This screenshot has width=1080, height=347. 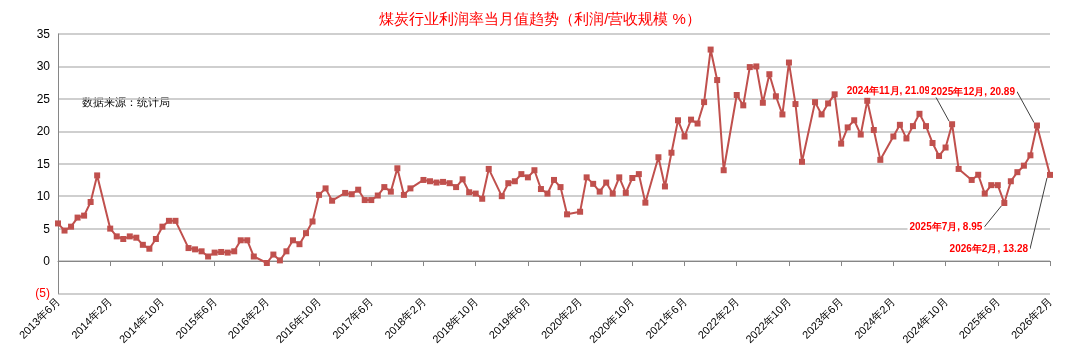 What do you see at coordinates (43, 196) in the screenshot?
I see `y-tick-label: 10` at bounding box center [43, 196].